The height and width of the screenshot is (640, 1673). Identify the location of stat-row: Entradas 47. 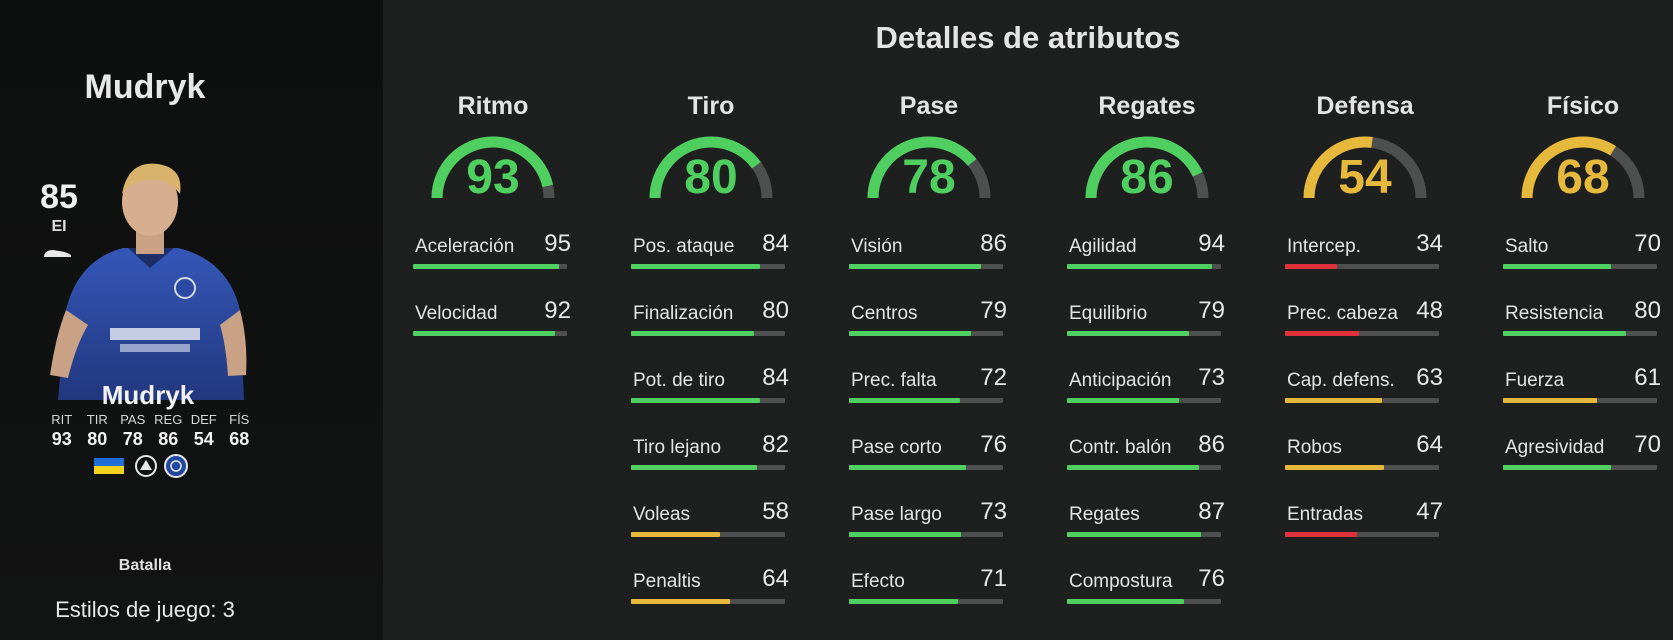
(1365, 531).